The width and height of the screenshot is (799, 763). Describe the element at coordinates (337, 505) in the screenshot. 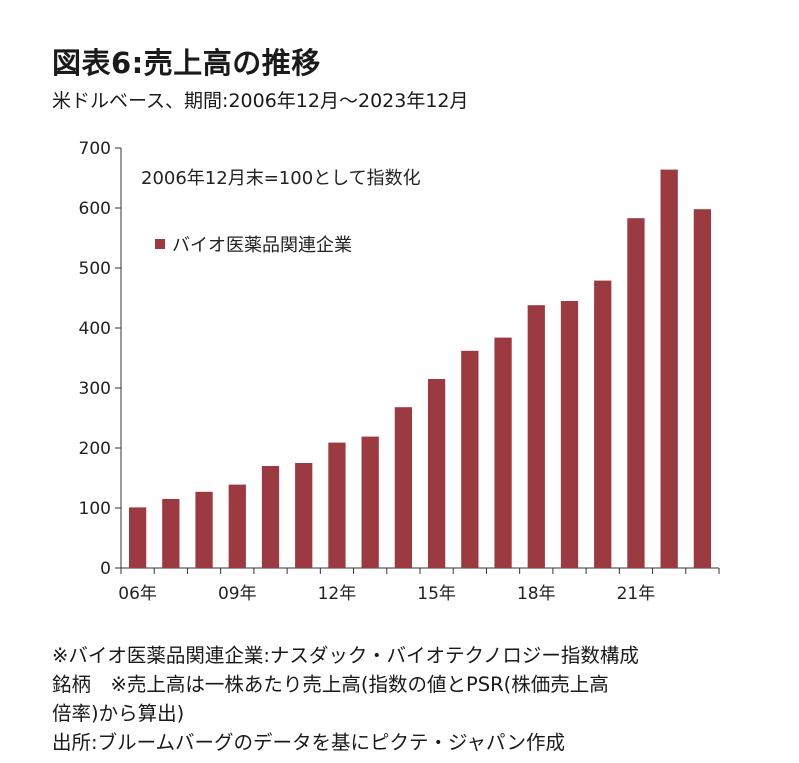

I see `bar-12年` at that location.